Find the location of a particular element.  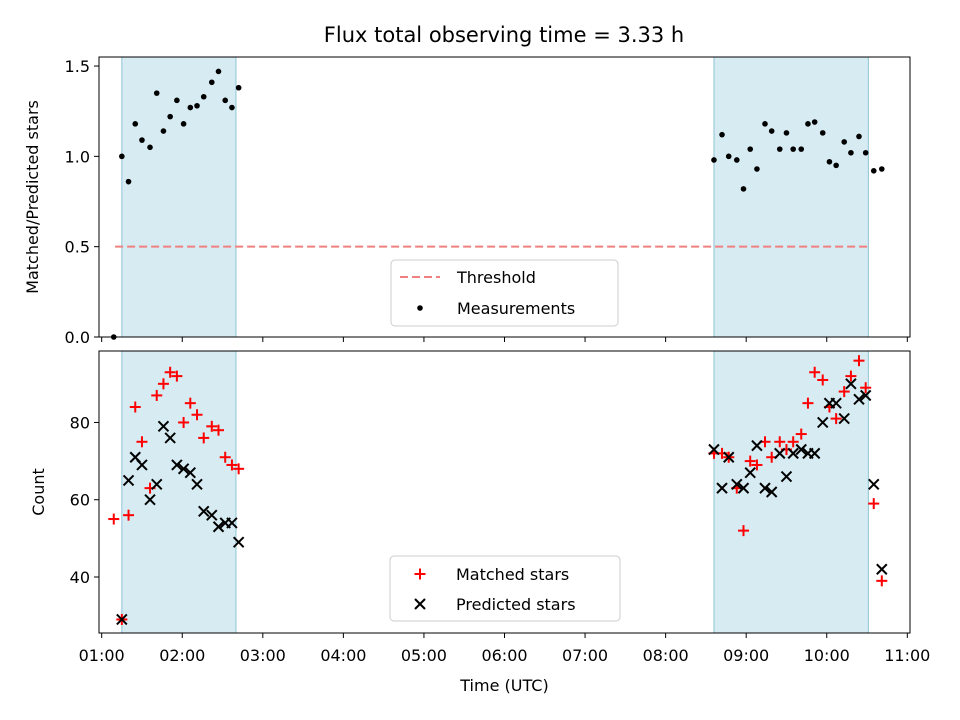

x-tick-label: 09:00 is located at coordinates (746, 655).